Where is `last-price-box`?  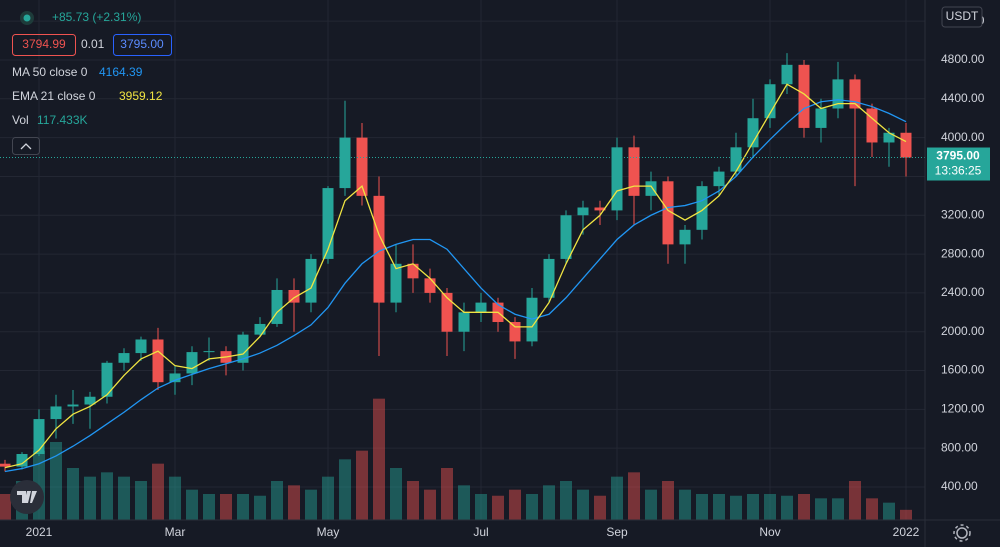
last-price-box is located at coordinates (958, 164).